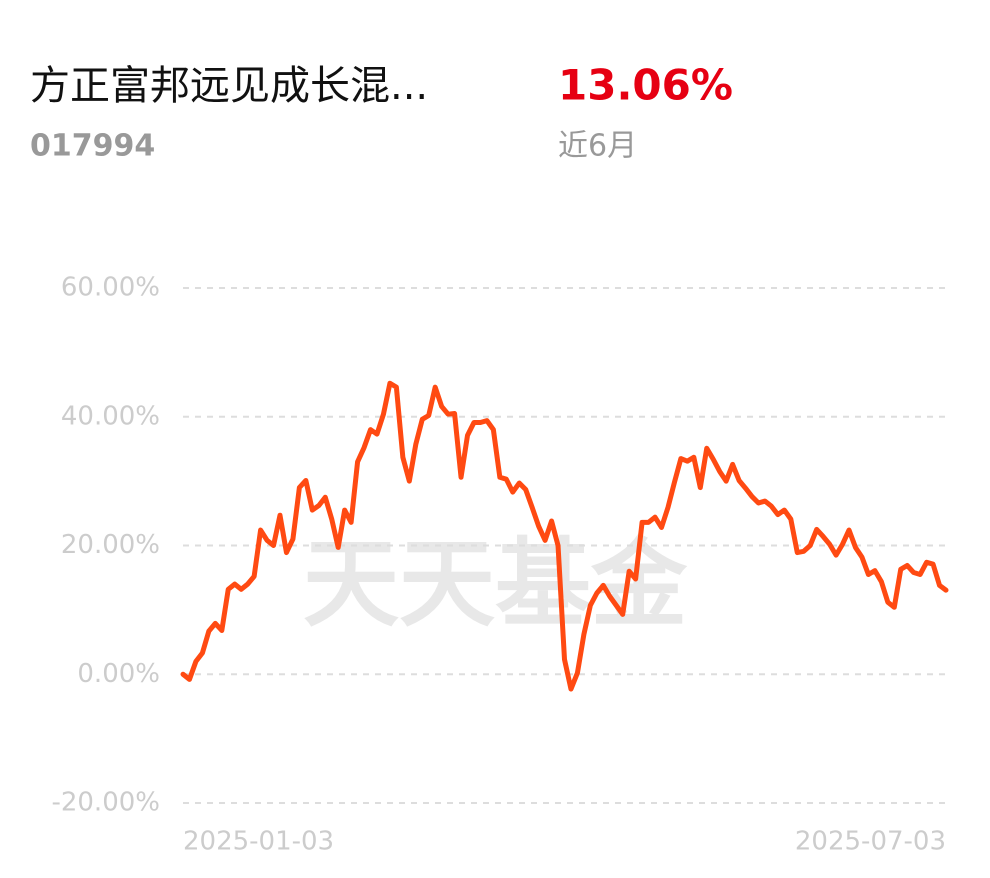 This screenshot has width=990, height=878. I want to click on x-tick-label: 2025-01-03, so click(258, 842).